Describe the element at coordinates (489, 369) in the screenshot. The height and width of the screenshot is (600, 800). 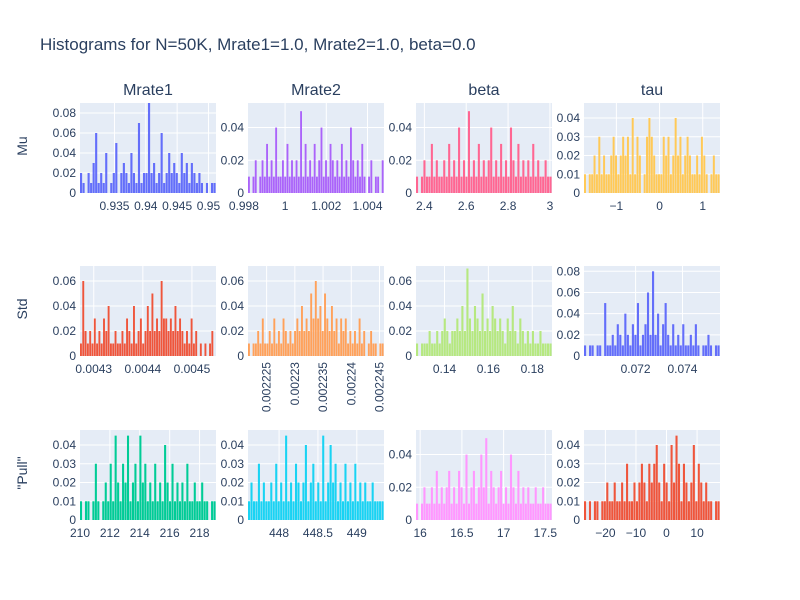
I see `x-tick-label: 0.16` at that location.